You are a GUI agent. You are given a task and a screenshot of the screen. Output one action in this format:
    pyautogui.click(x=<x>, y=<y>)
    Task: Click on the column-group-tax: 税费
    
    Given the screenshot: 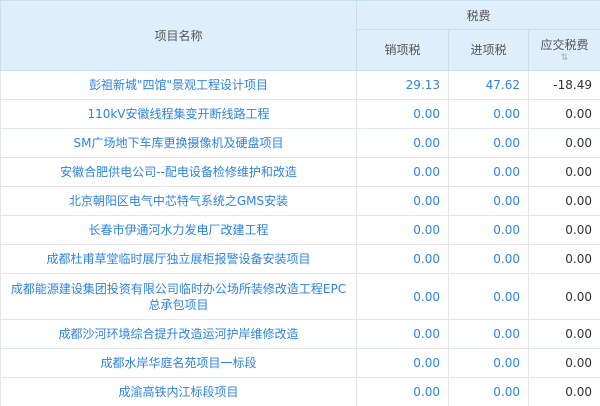 What is the action you would take?
    pyautogui.click(x=477, y=15)
    